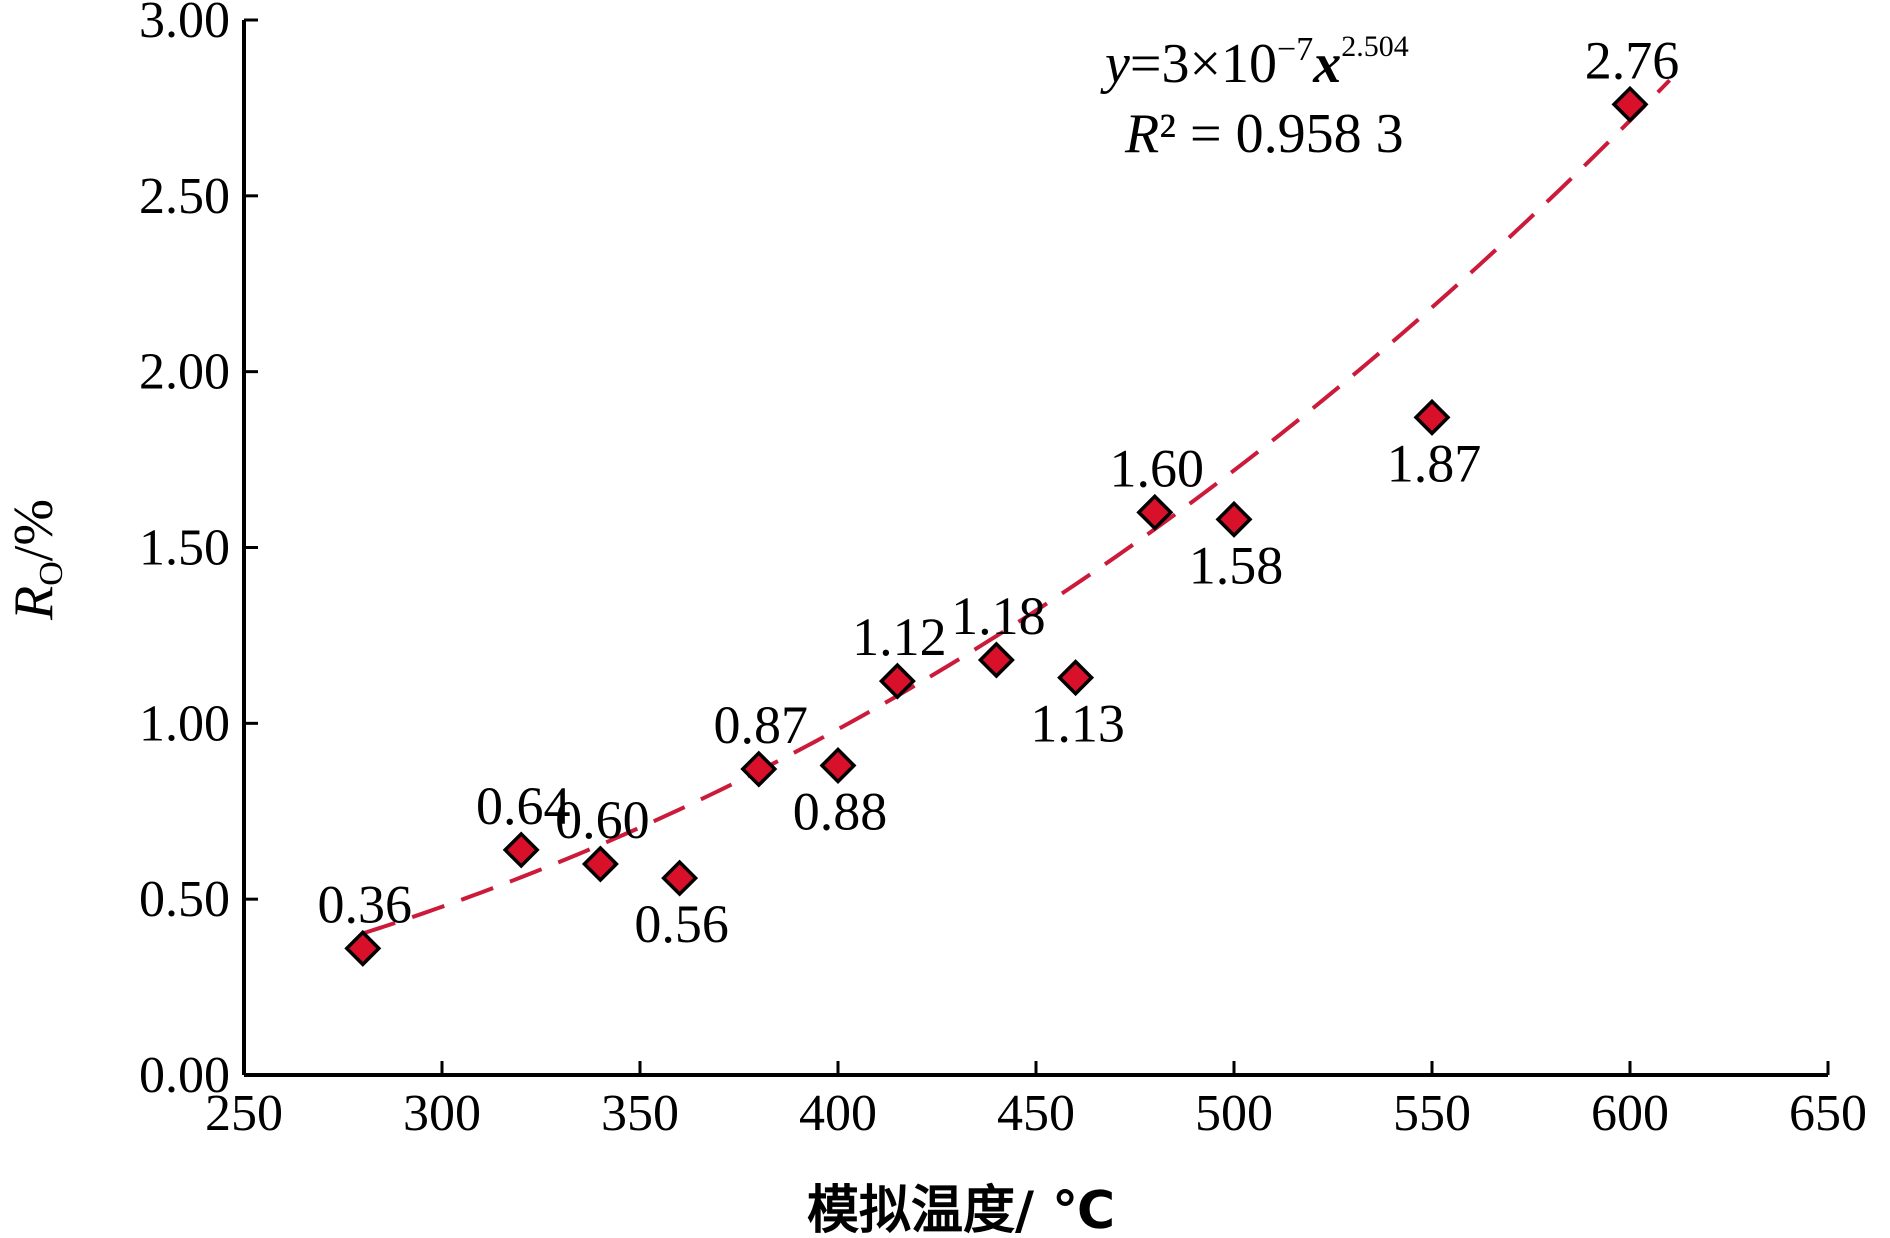 The image size is (1890, 1238). Describe the element at coordinates (442, 1113) in the screenshot. I see `x-tick-label: 300` at that location.